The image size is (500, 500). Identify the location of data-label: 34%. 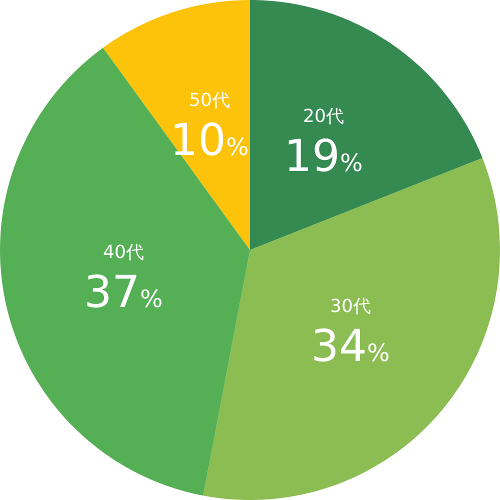
(350, 346).